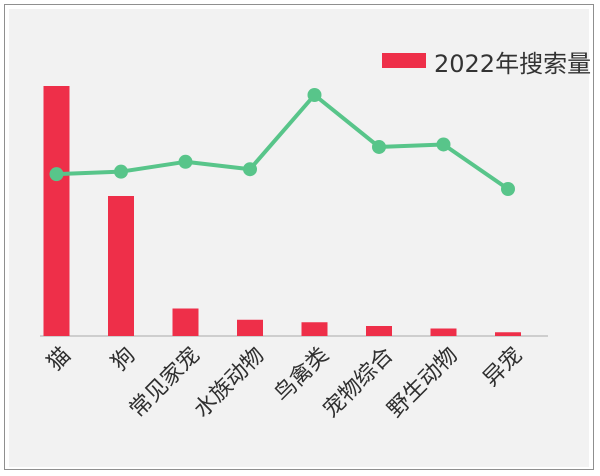 This screenshot has width=600, height=476. Describe the element at coordinates (302, 375) in the screenshot. I see `x-tick-label-5: 鸟禽类` at that location.